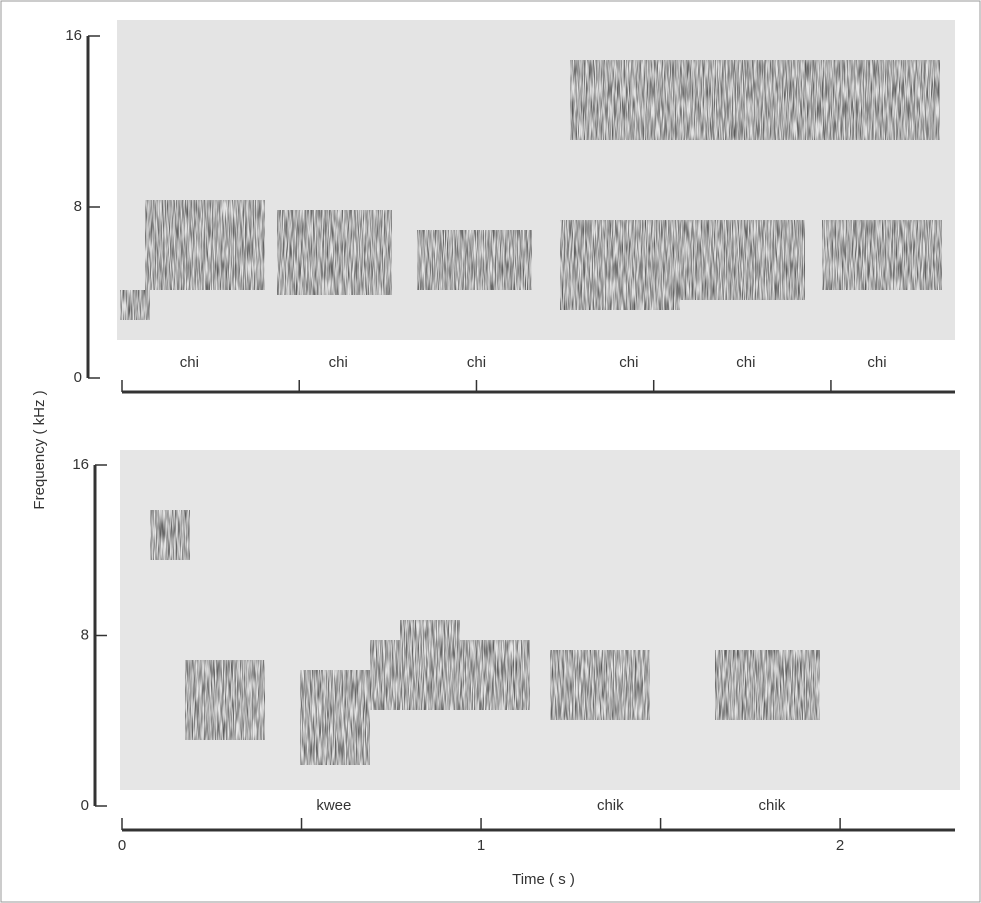 The height and width of the screenshot is (903, 981). What do you see at coordinates (122, 845) in the screenshot?
I see `x-tick-label: 0` at bounding box center [122, 845].